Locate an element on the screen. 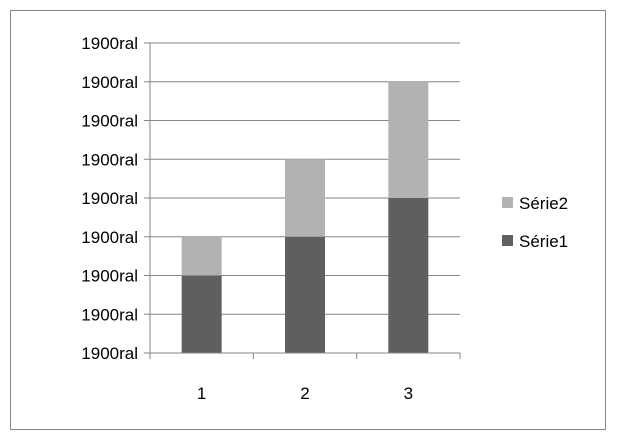  x-tick-label: 1 is located at coordinates (201, 393).